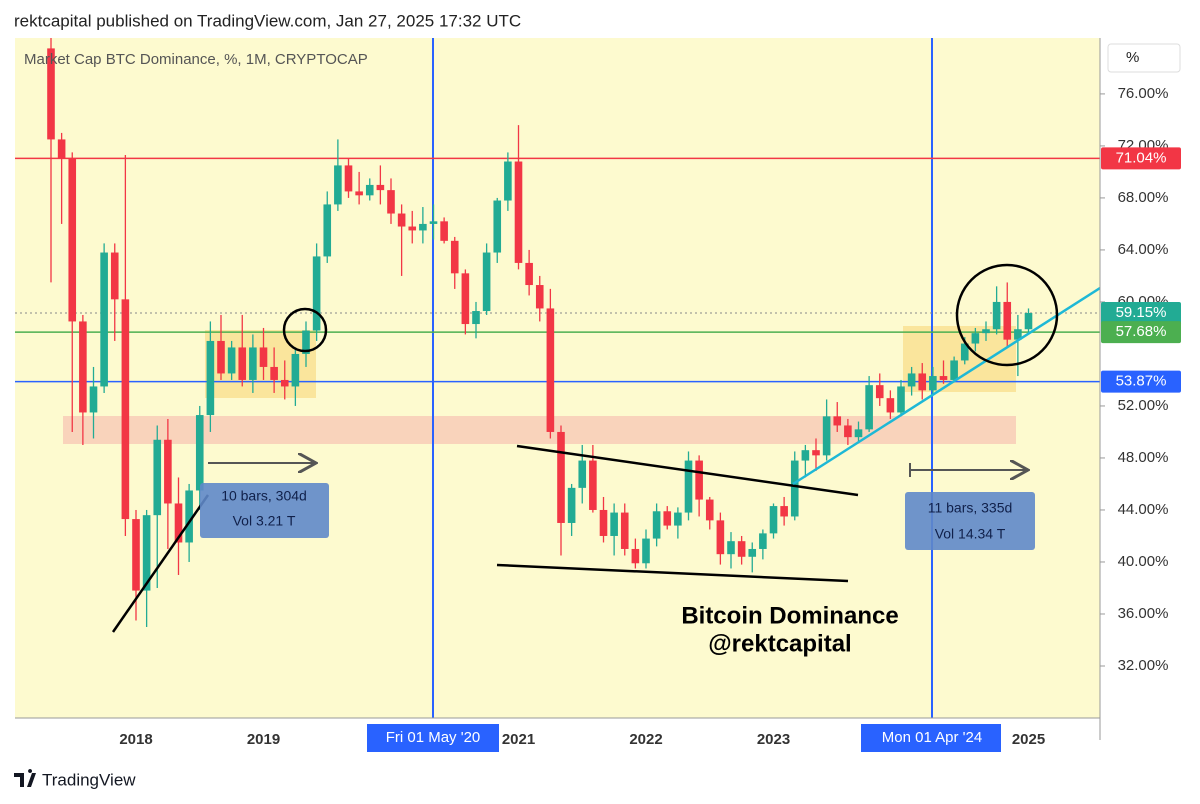  Describe the element at coordinates (1144, 58) in the screenshot. I see `unit-box` at that location.